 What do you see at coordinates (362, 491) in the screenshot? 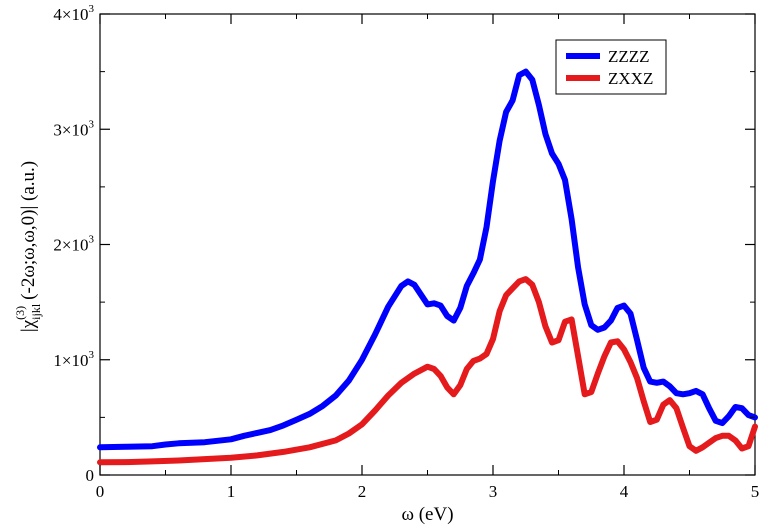
I see `x-tick-label: 2` at bounding box center [362, 491].